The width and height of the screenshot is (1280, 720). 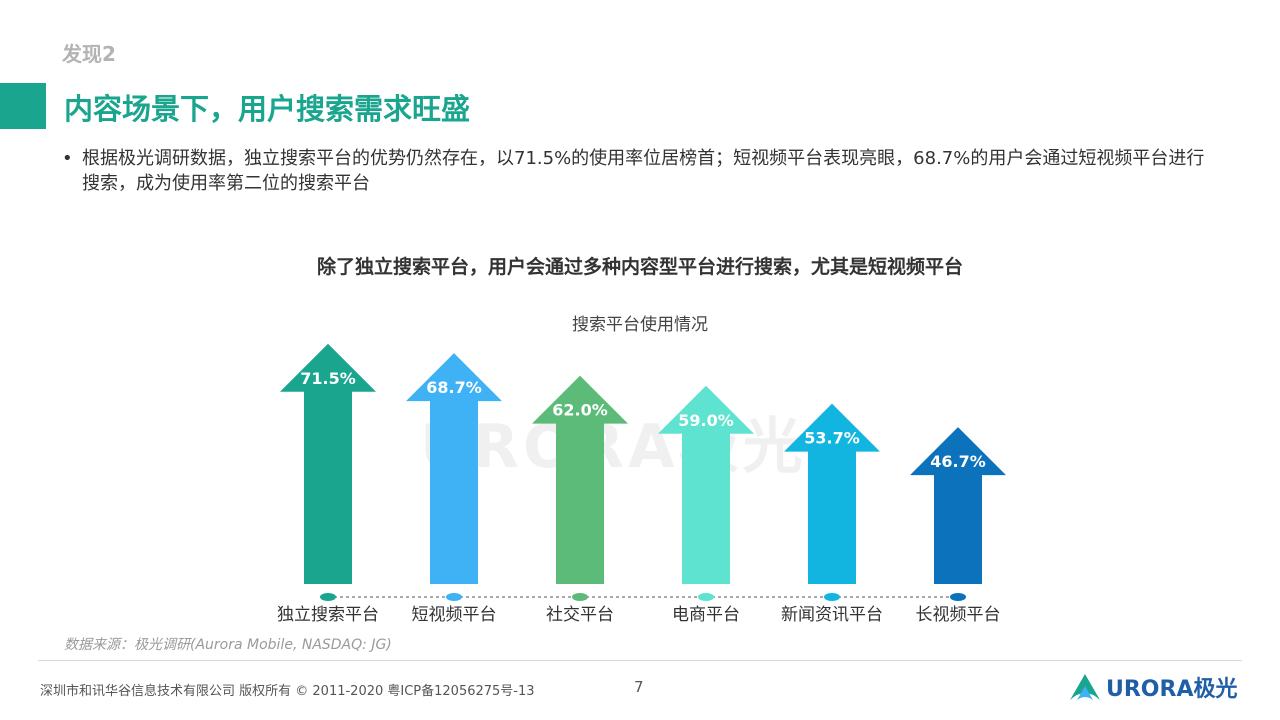 I want to click on section-label: 发现2, so click(x=89, y=54).